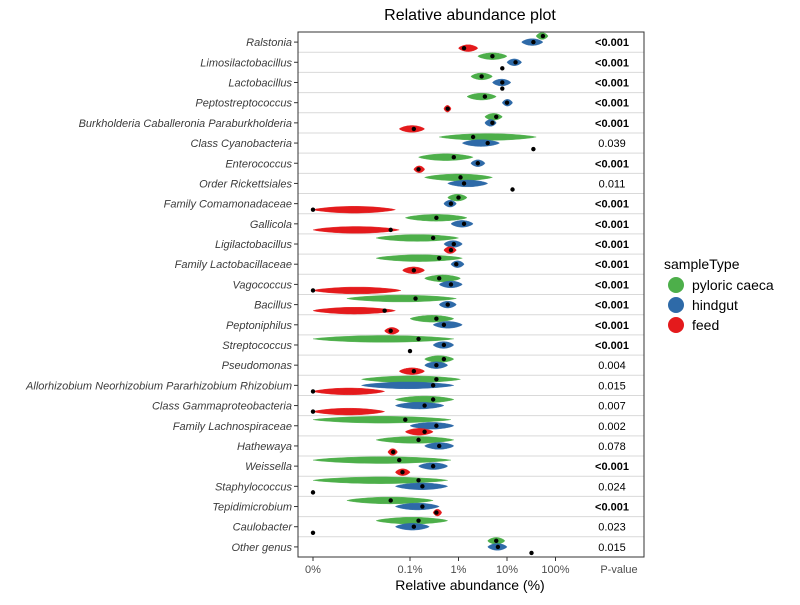 The width and height of the screenshot is (800, 605). I want to click on legend: pyloric caeca hindgut feed, so click(721, 305).